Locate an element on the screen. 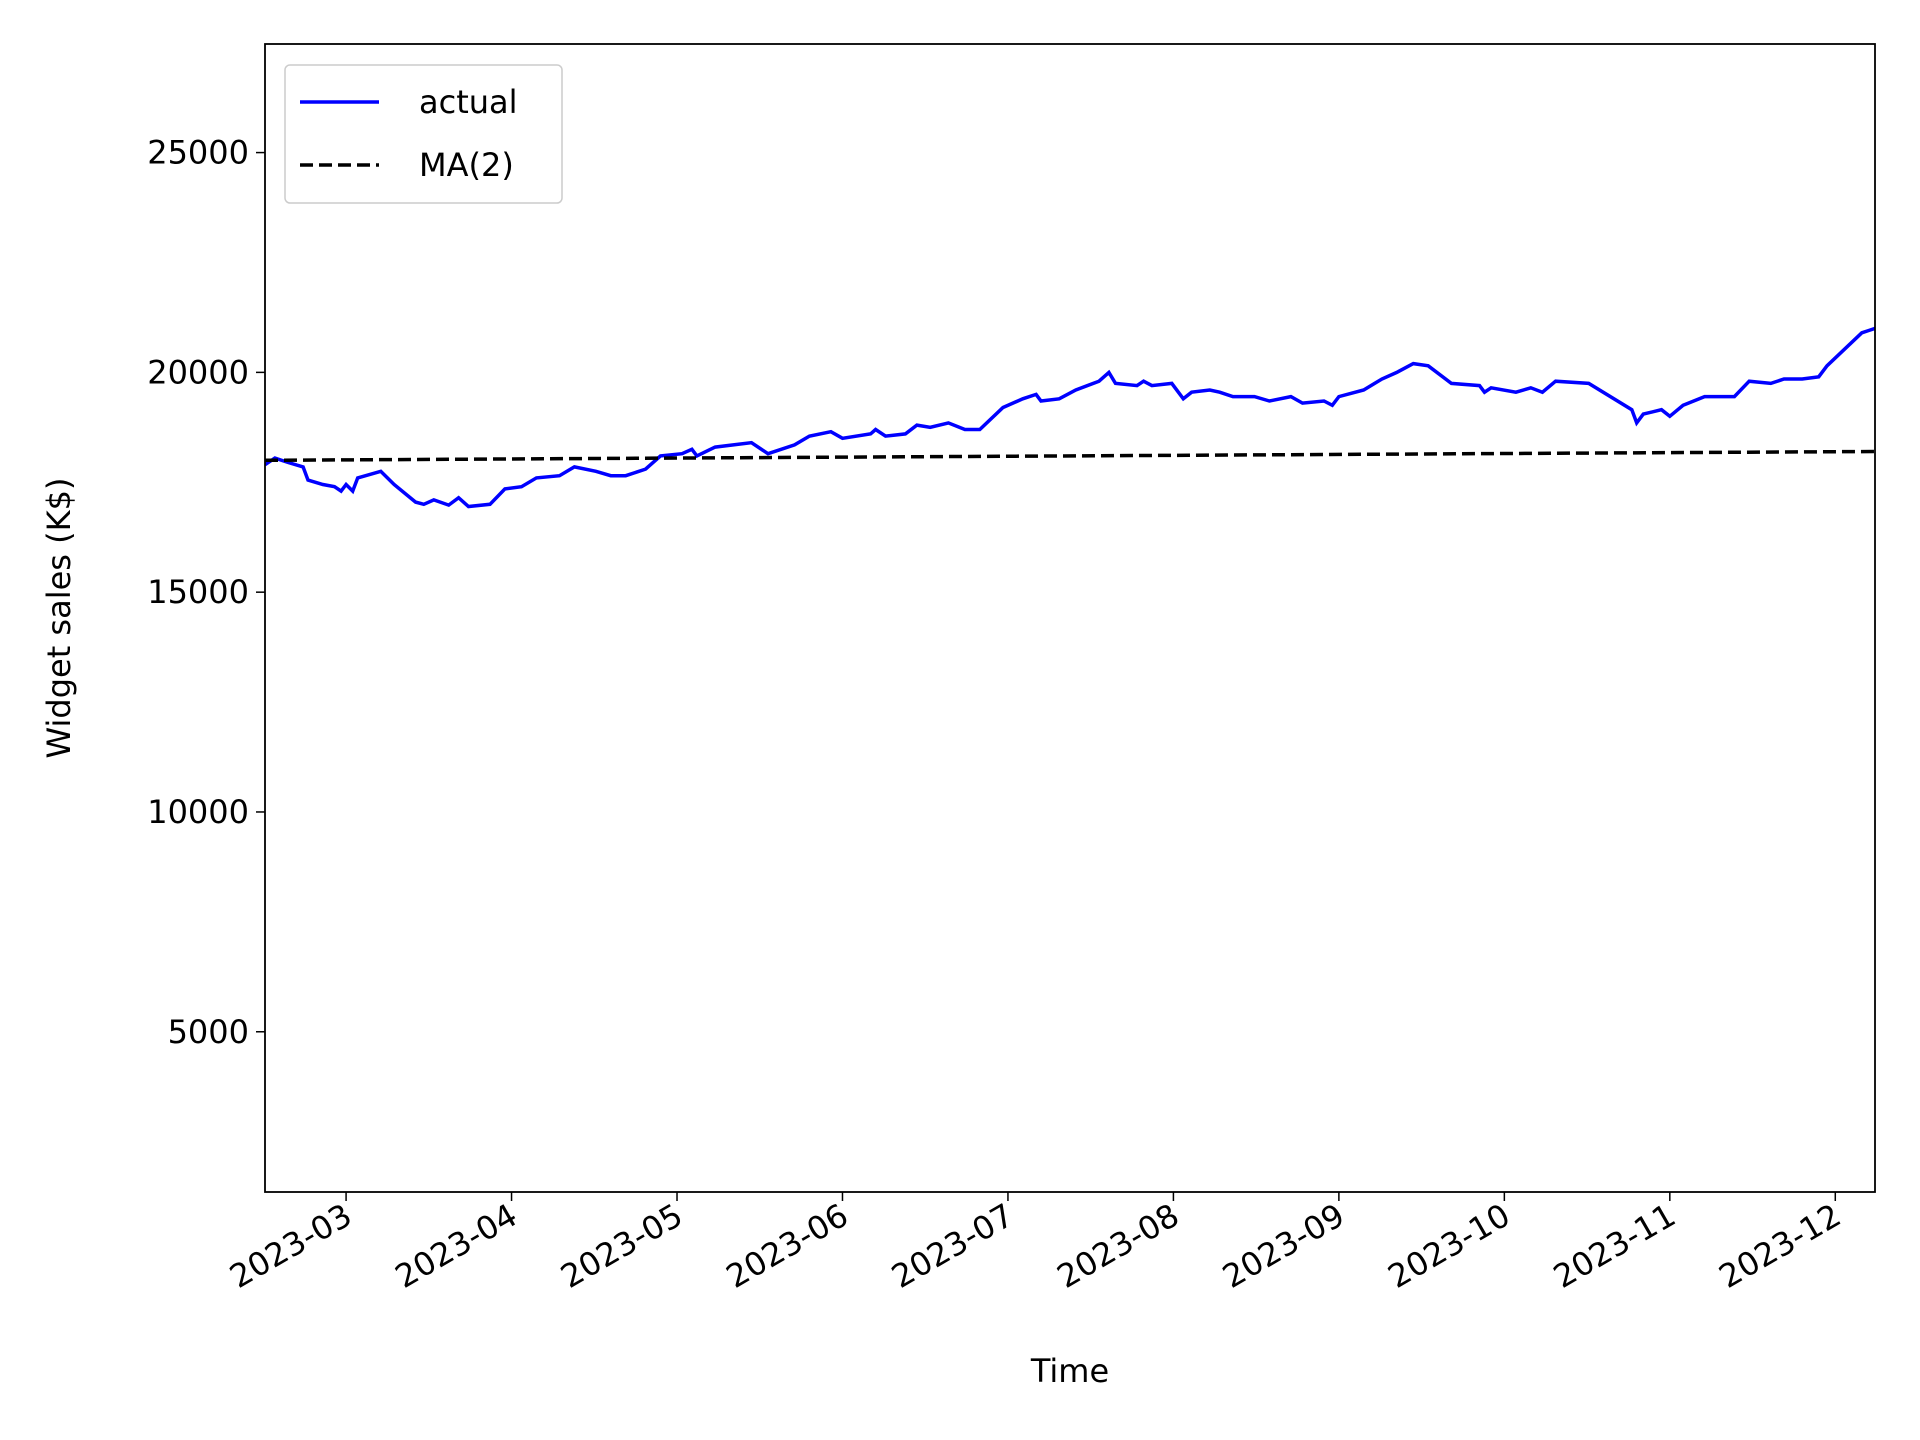 The image size is (1920, 1440). legend-label: actual is located at coordinates (468, 102).